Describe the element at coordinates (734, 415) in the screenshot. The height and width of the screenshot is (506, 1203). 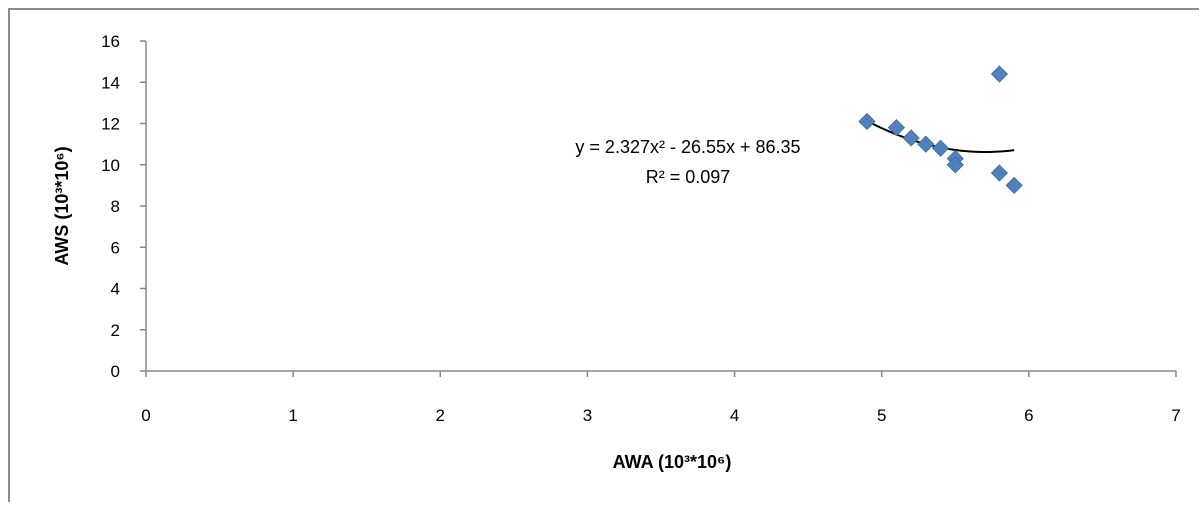
I see `x-tick-label: 4` at that location.